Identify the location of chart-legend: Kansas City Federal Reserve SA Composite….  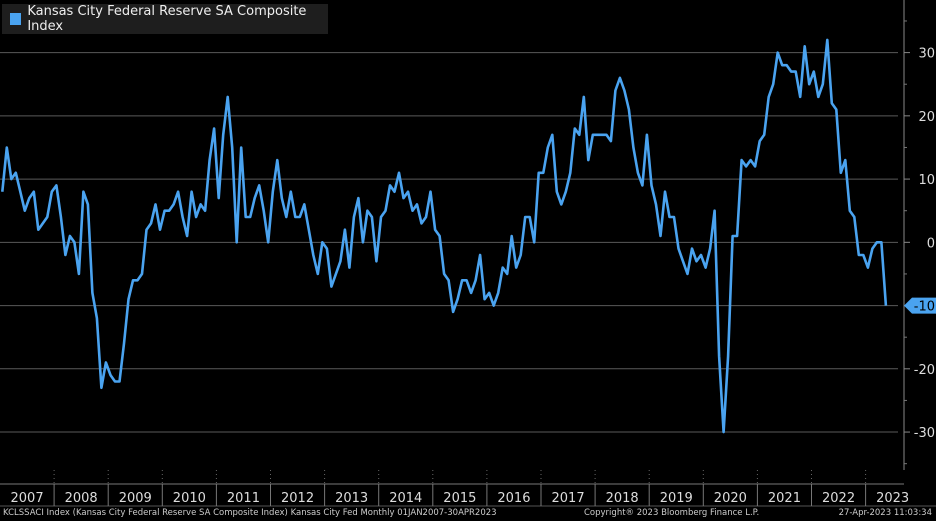
(165, 19).